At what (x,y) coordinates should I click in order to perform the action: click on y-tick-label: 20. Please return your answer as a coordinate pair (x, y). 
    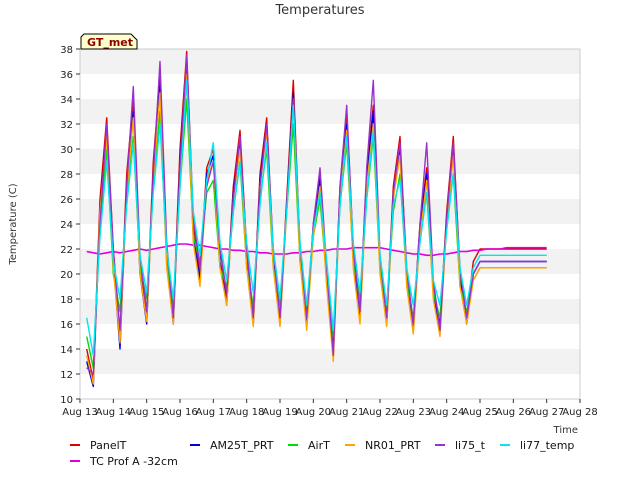
    Looking at the image, I should click on (66, 275).